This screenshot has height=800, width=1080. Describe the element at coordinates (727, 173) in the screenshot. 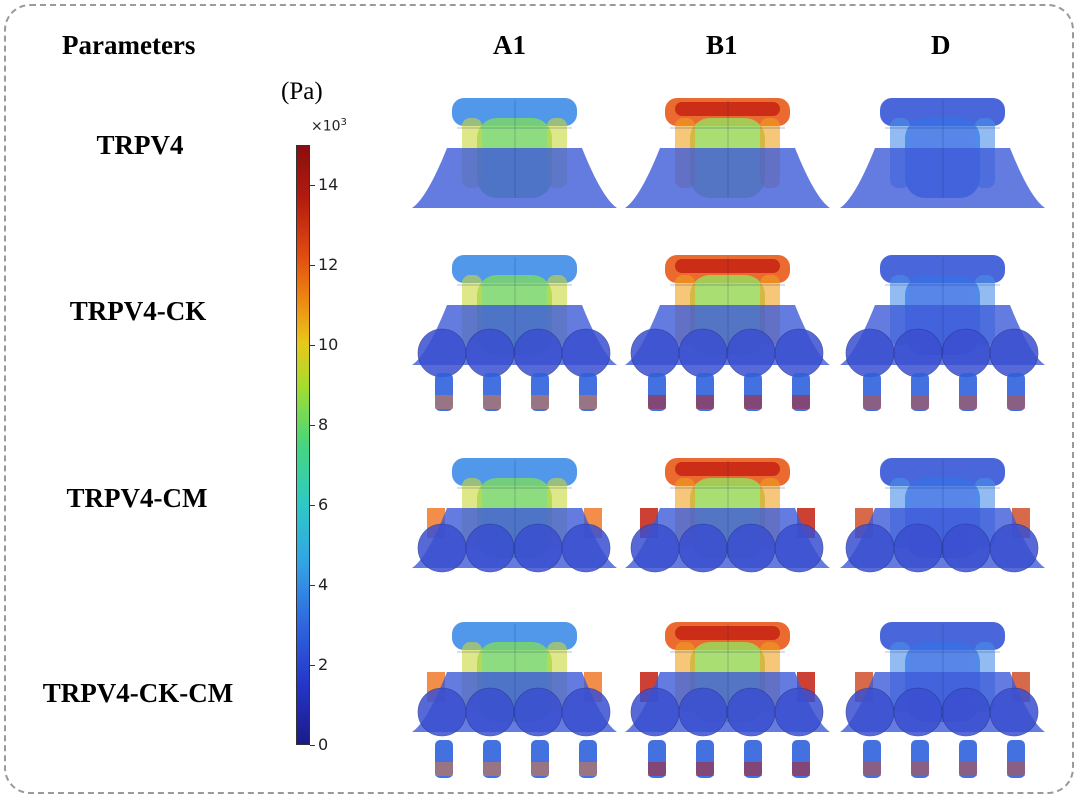

I see `stress-model-trpv4-b1` at that location.